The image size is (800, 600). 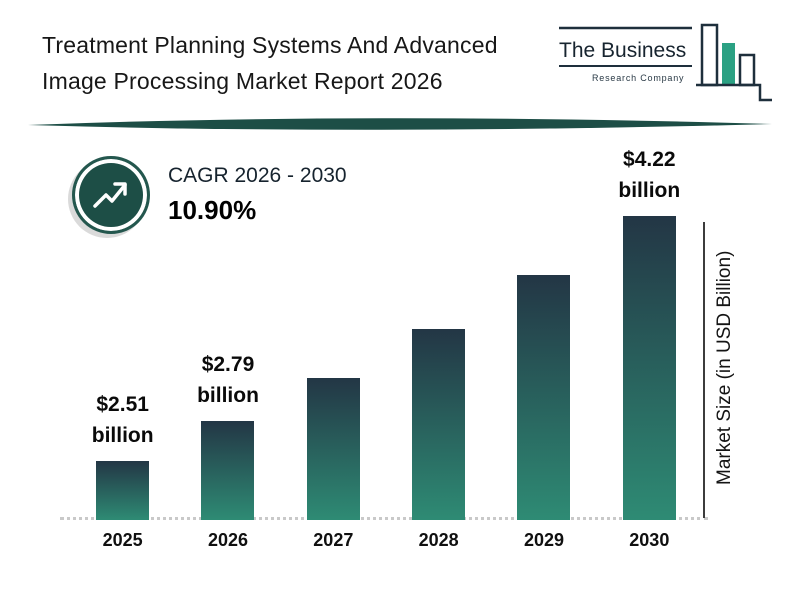 What do you see at coordinates (649, 175) in the screenshot?
I see `bar-value-label-2030: $4.22 billion` at bounding box center [649, 175].